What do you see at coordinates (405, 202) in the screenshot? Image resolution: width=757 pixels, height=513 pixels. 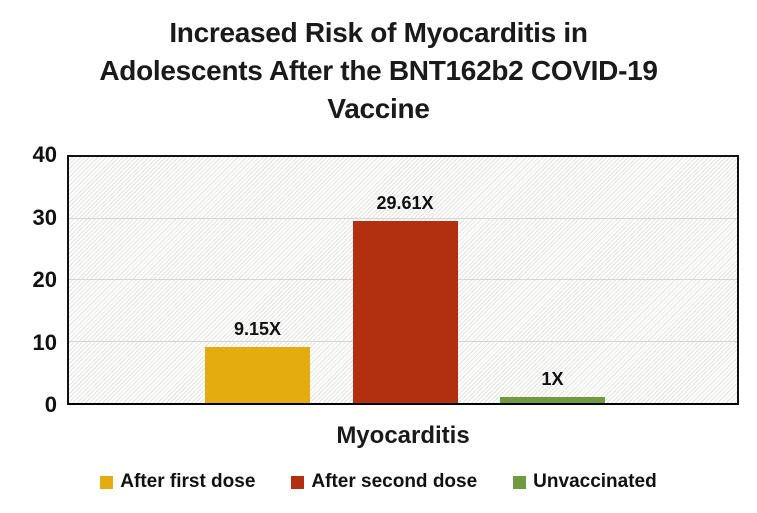 I see `bar-data-label: 29.61X` at bounding box center [405, 202].